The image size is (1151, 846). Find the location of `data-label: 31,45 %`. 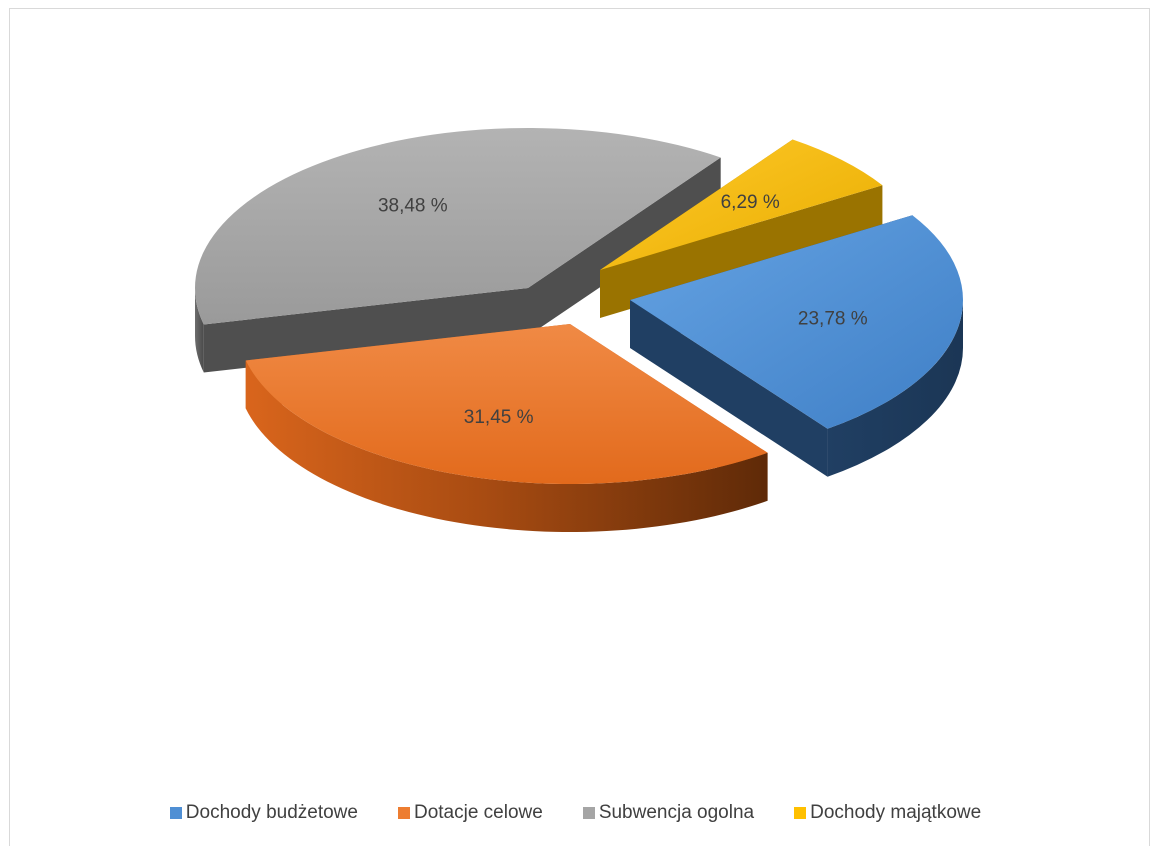

data-label: 31,45 % is located at coordinates (499, 417).